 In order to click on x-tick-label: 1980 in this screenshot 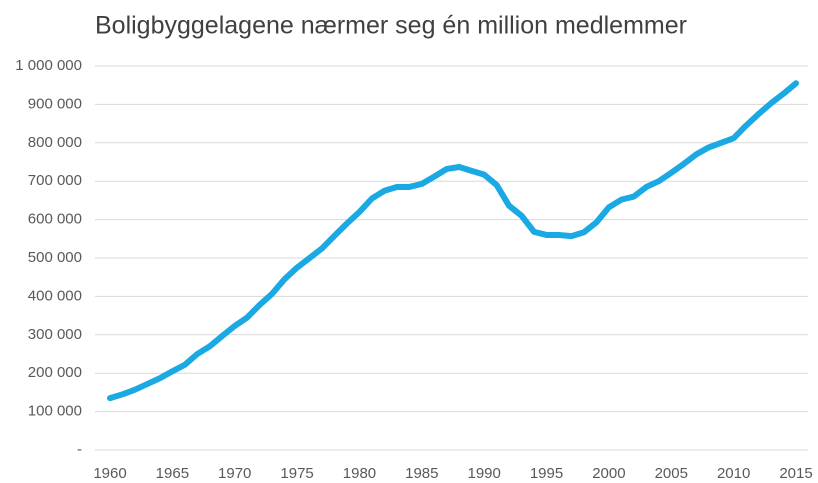, I will do `click(359, 473)`.